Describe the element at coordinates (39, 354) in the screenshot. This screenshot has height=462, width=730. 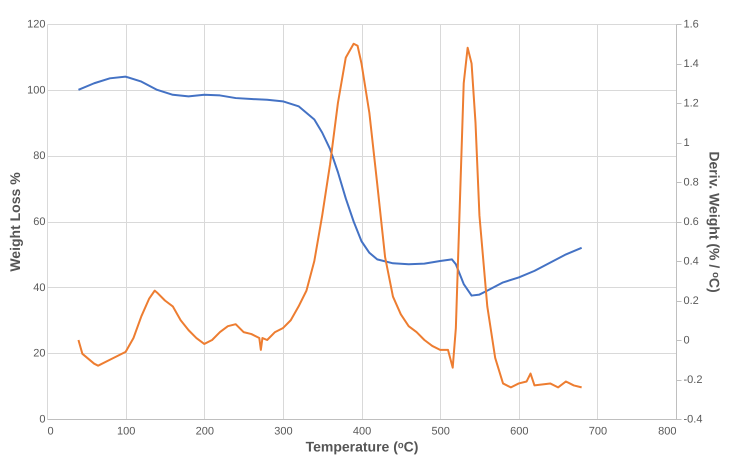
I see `y-tick-label: 20` at that location.